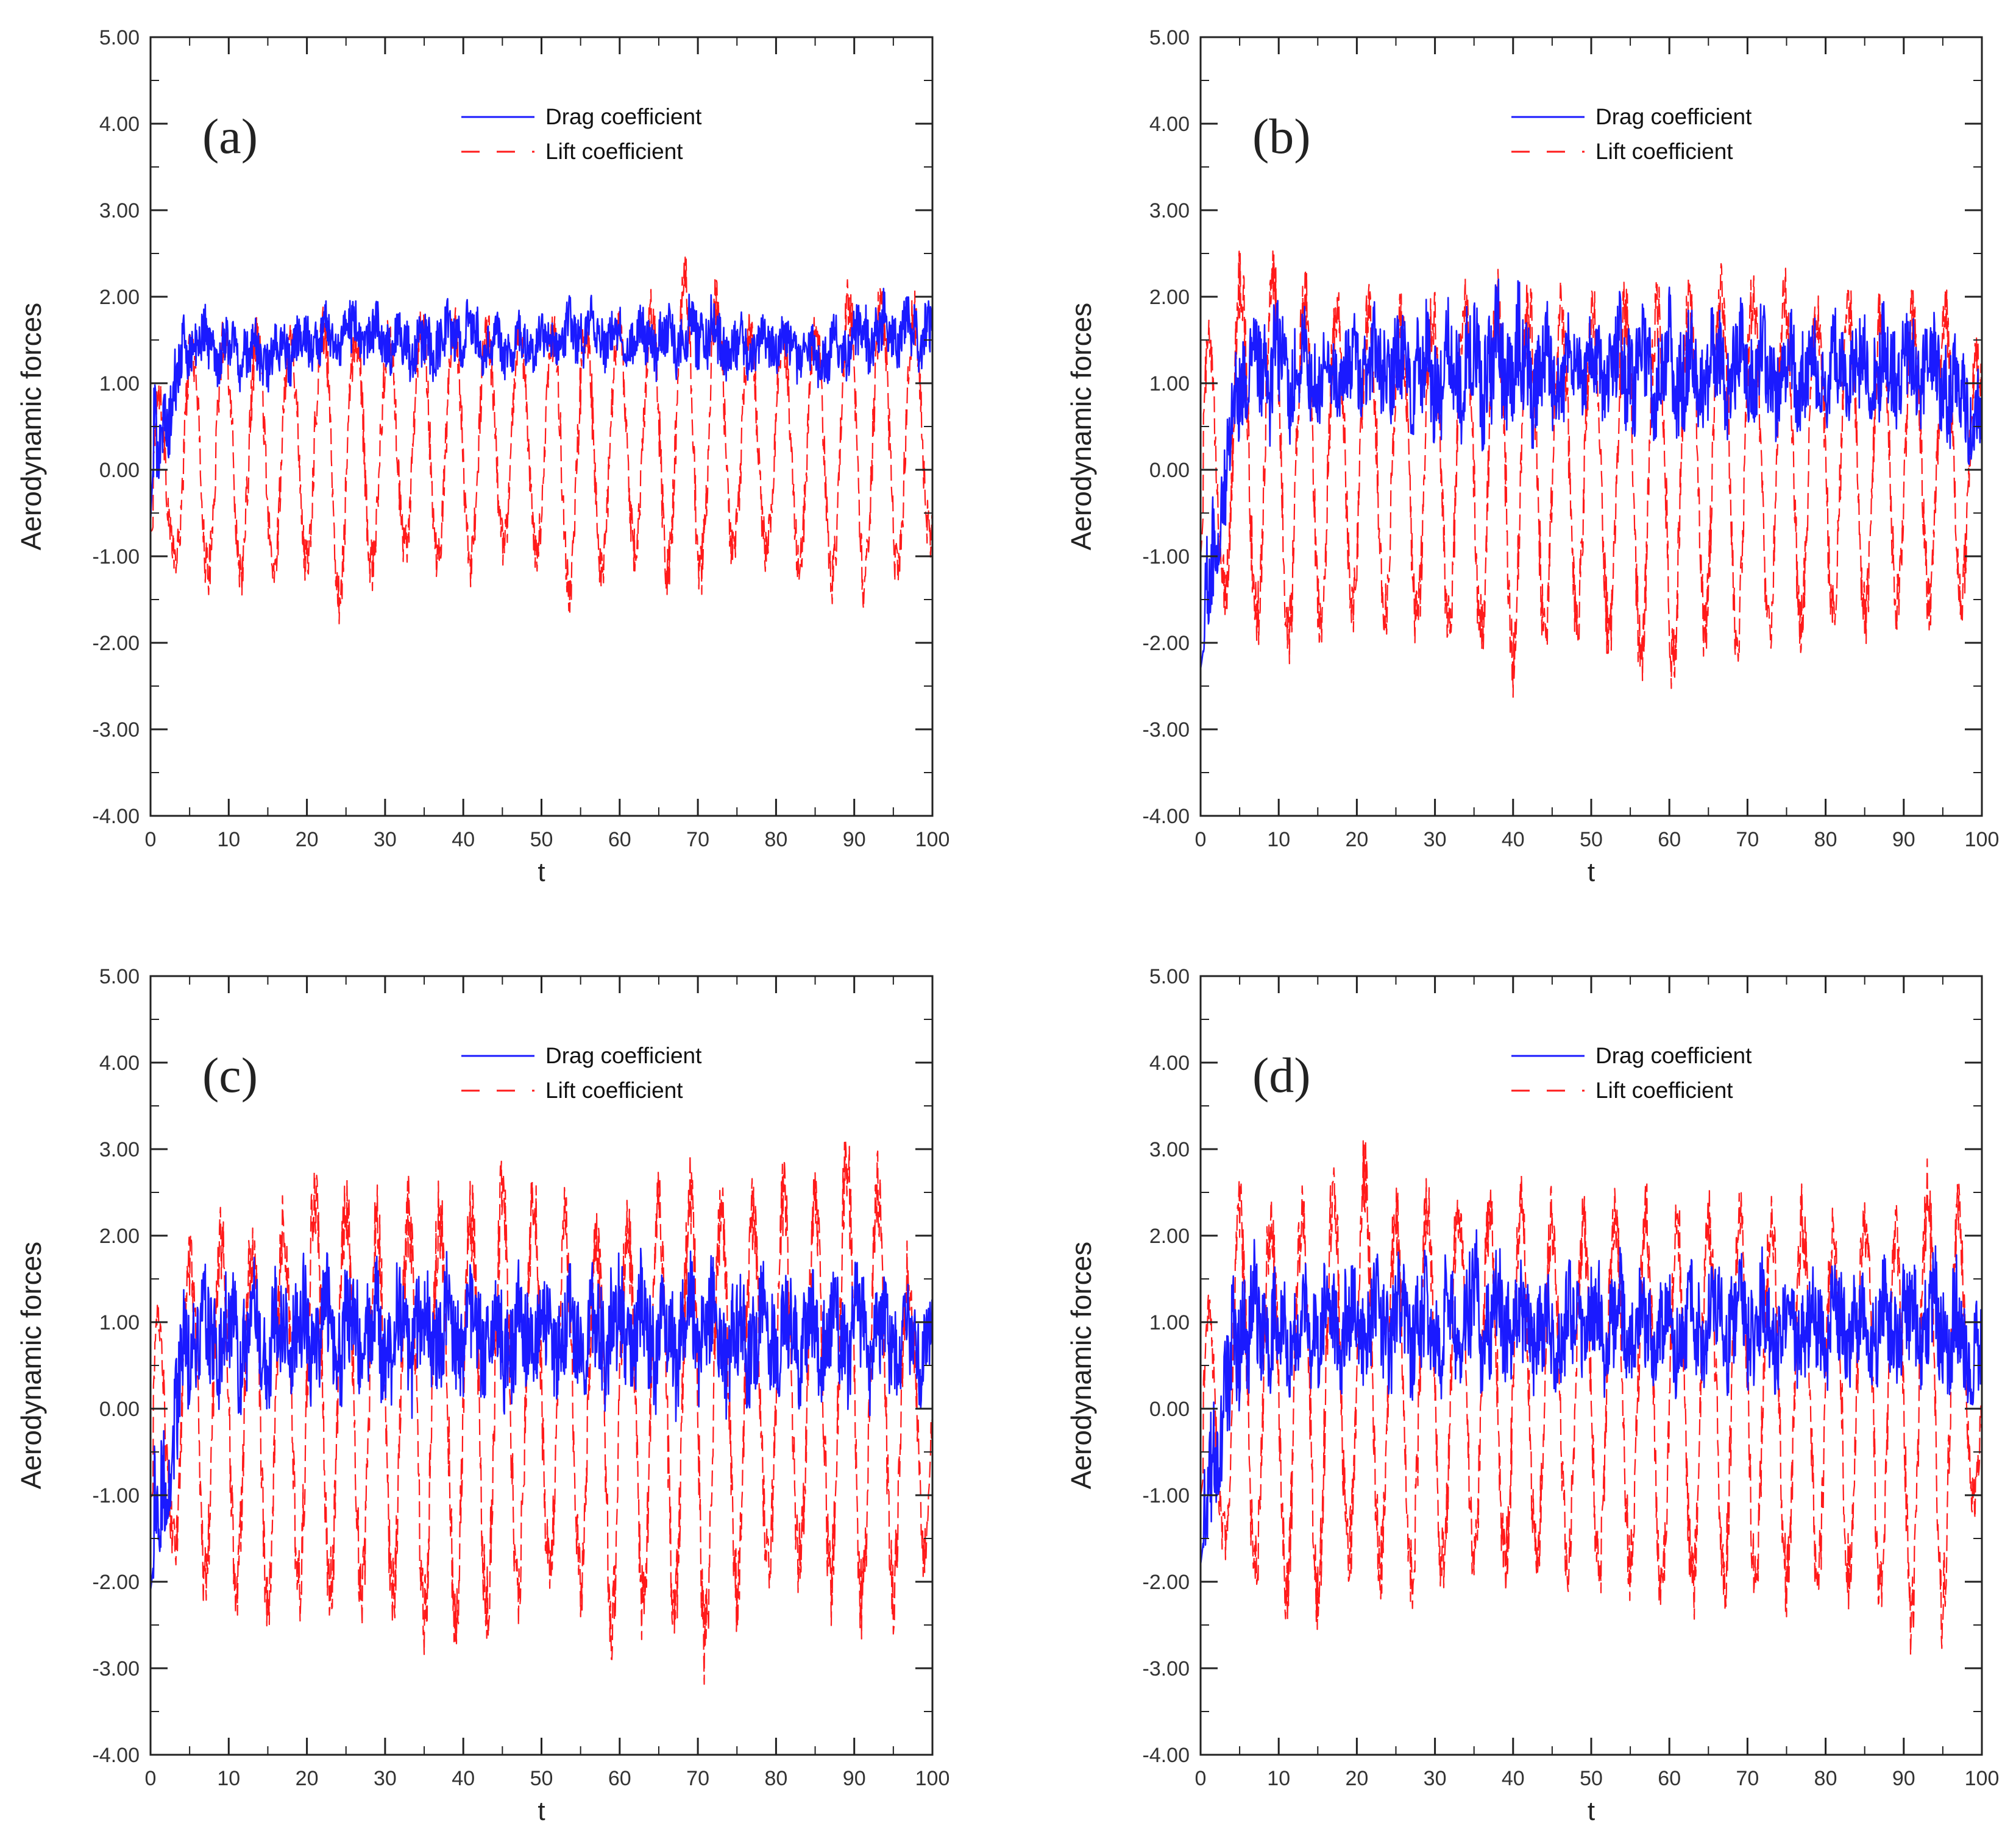 The height and width of the screenshot is (1848, 2016). Describe the element at coordinates (1282, 1075) in the screenshot. I see `panel-label: (d)` at that location.